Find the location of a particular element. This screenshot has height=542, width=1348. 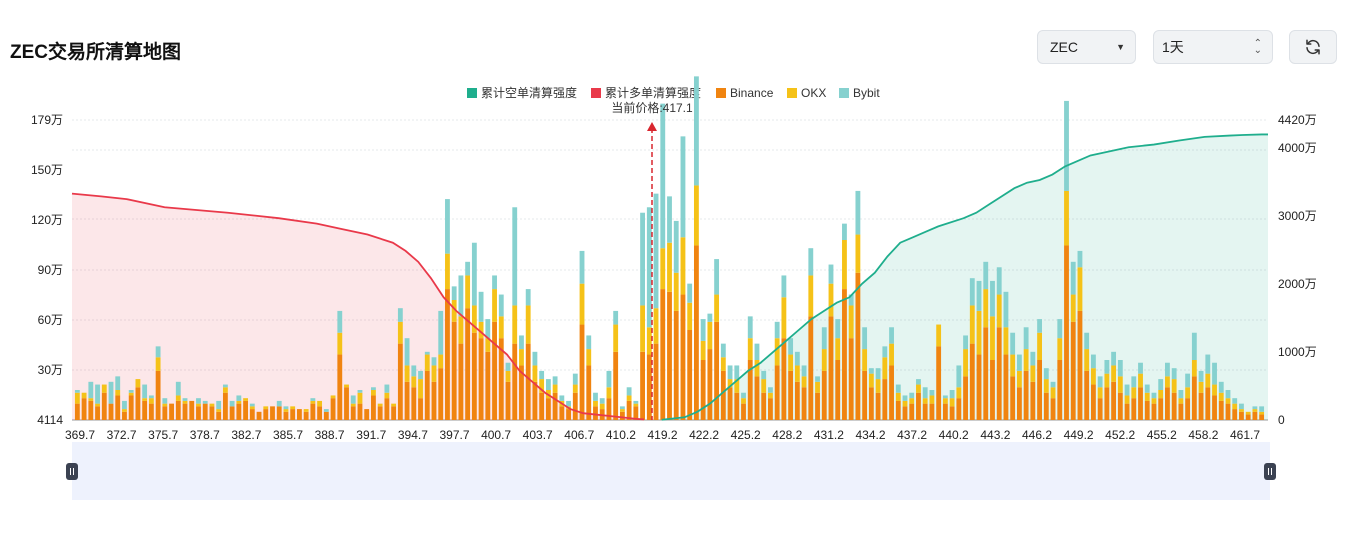

legend-swatch is located at coordinates (721, 93).